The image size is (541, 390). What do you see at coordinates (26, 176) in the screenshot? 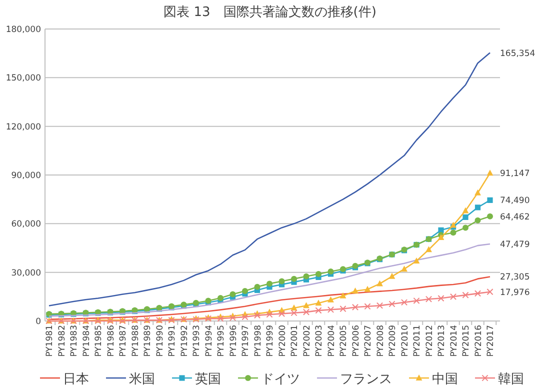
I see `y-tick-label: 90,000` at bounding box center [26, 176].